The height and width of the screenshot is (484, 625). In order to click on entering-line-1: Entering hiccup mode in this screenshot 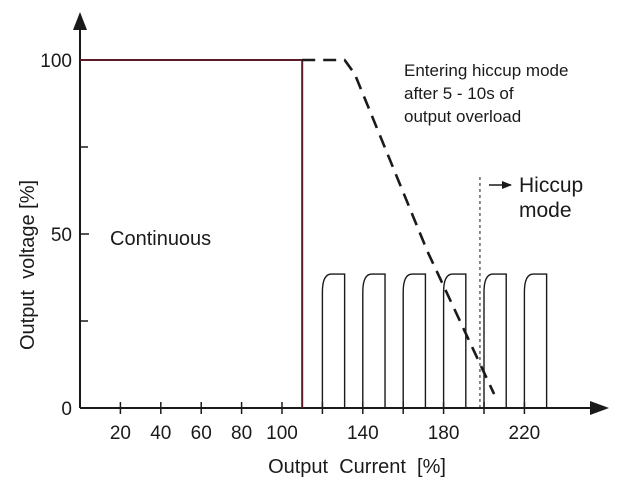, I will do `click(486, 70)`.